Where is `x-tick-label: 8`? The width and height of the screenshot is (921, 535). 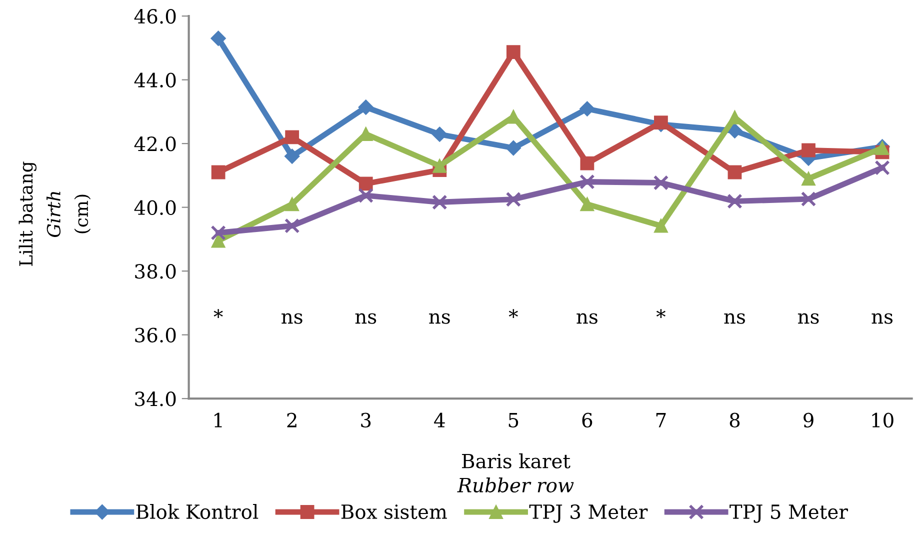 x-tick-label: 8 is located at coordinates (735, 420).